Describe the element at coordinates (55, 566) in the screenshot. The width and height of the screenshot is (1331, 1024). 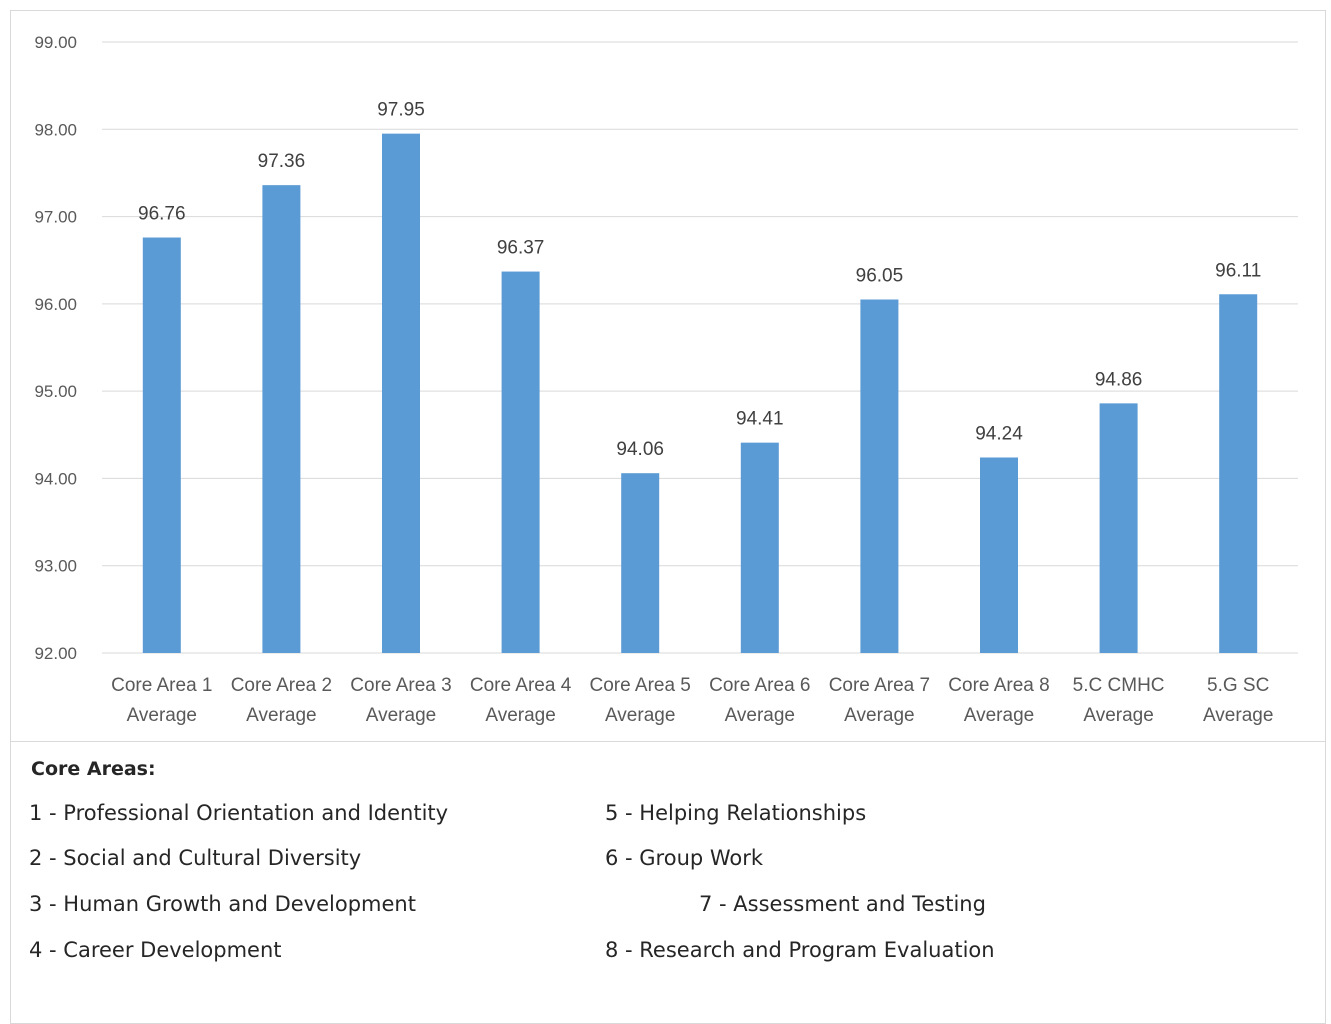
I see `y-tick-label: 93.00` at that location.